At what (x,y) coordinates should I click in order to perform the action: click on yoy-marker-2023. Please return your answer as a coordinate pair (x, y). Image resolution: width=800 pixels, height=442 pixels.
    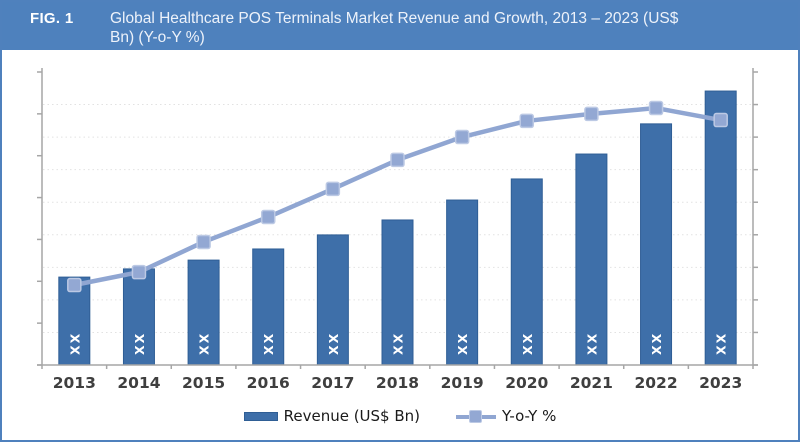
    Looking at the image, I should click on (720, 120).